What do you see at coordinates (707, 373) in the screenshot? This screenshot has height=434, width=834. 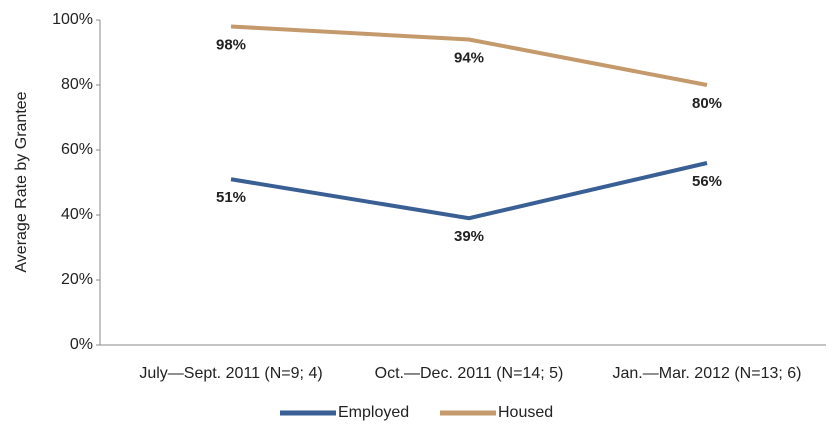 I see `x-tick-label: Jan.—Mar. 2012 (N=13; 6)` at bounding box center [707, 373].